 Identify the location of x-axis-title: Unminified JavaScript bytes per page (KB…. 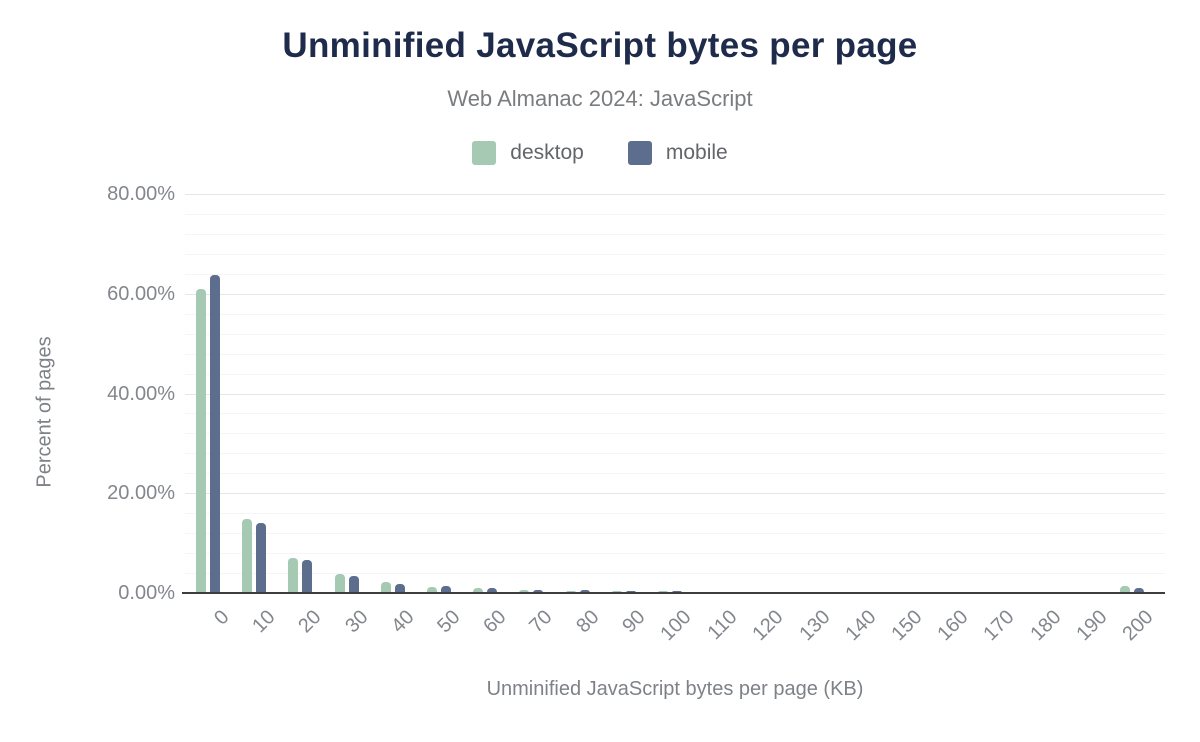
(675, 689).